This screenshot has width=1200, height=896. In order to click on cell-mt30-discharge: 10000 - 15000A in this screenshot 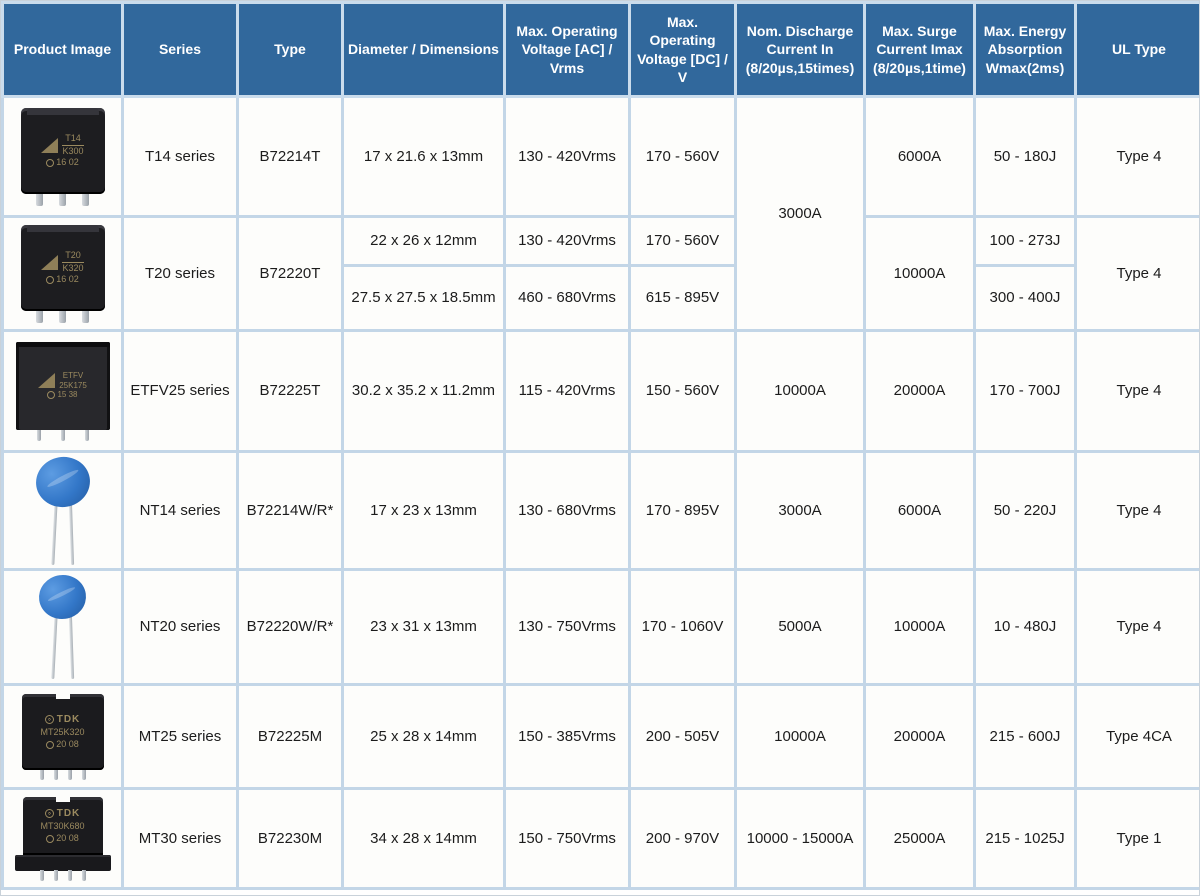, I will do `click(800, 838)`.